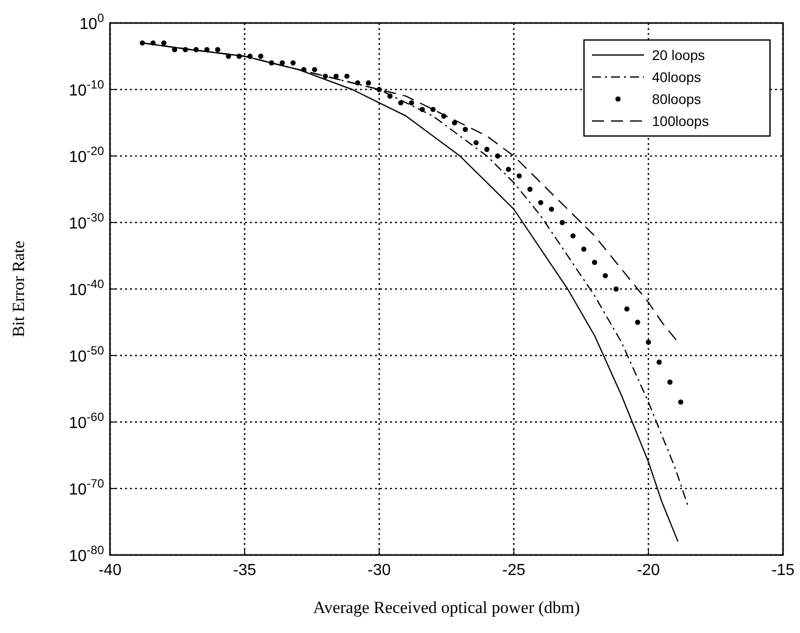 This screenshot has height=633, width=800. Describe the element at coordinates (86, 554) in the screenshot. I see `y-tick-label: 10$^{-80}$` at that location.